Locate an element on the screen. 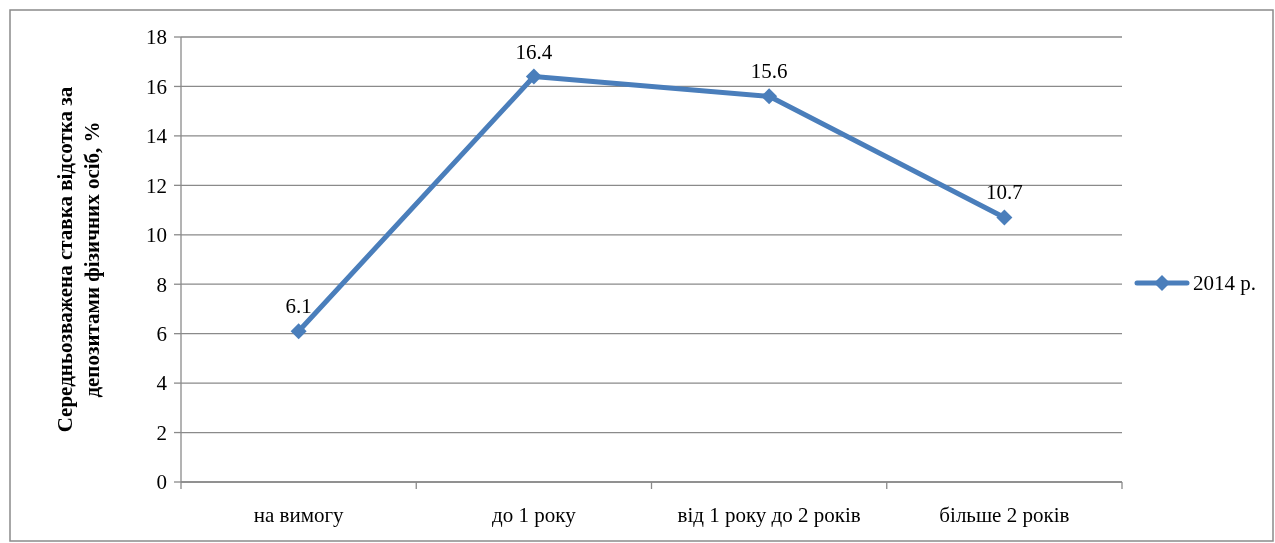  y-tick-label: 14 is located at coordinates (157, 136).